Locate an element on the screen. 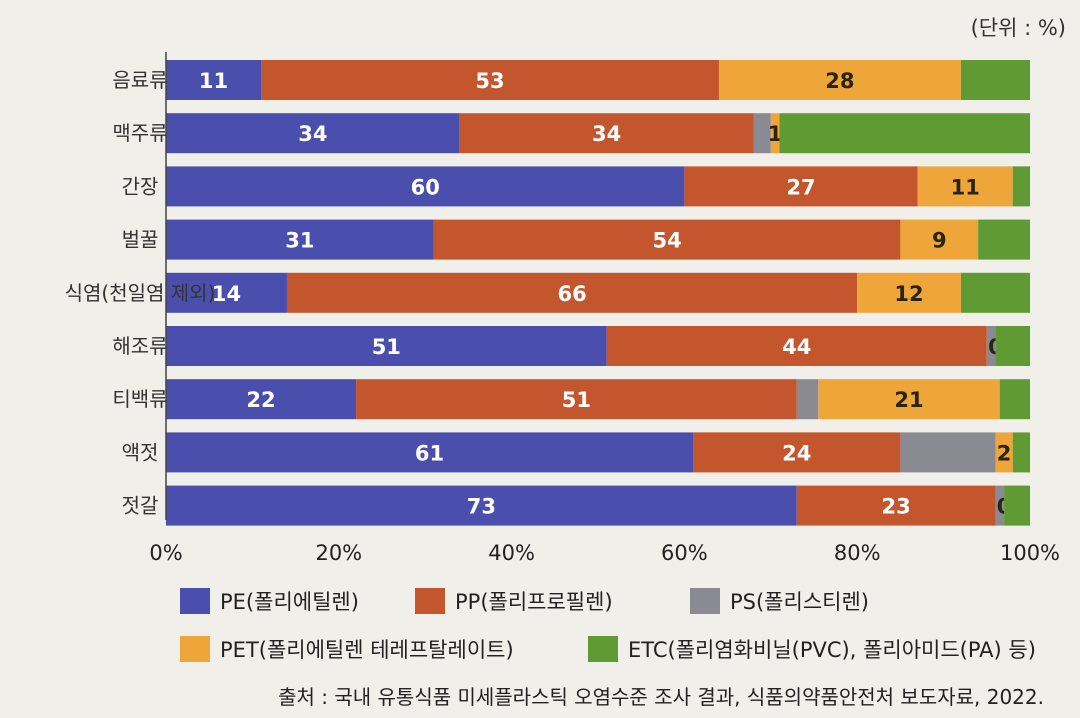 The width and height of the screenshot is (1080, 718). category-label: 티백류 is located at coordinates (139, 399).